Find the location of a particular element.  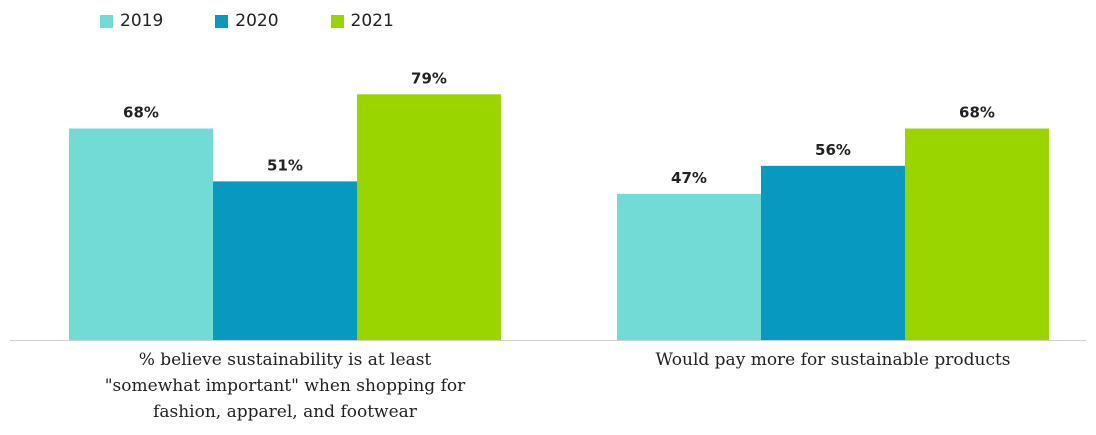

data-label-2020-group-1: 51% is located at coordinates (285, 165).